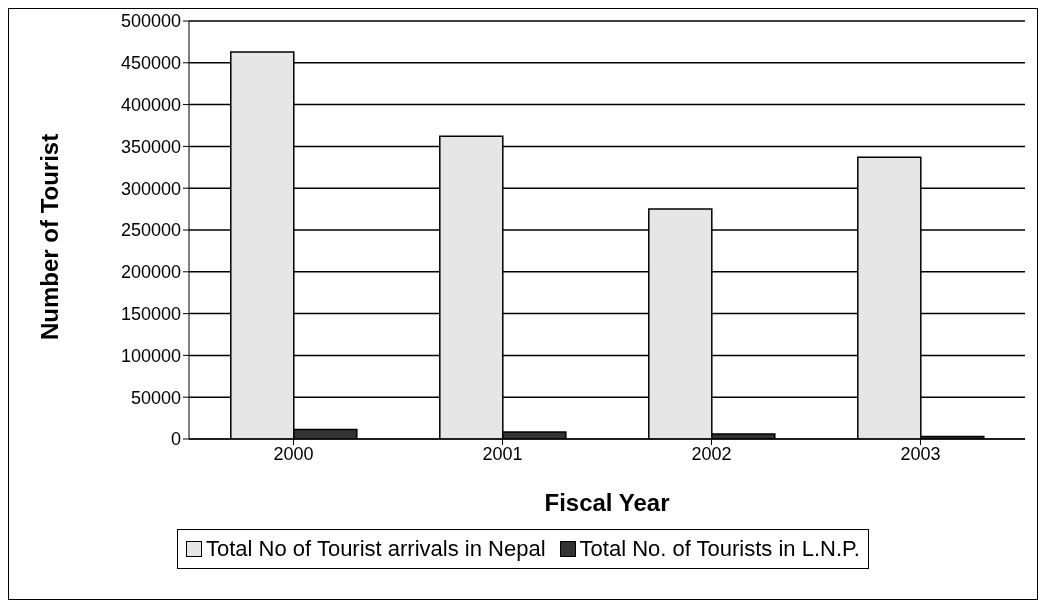 The width and height of the screenshot is (1048, 610). I want to click on x-tick-label: 2000, so click(293, 453).